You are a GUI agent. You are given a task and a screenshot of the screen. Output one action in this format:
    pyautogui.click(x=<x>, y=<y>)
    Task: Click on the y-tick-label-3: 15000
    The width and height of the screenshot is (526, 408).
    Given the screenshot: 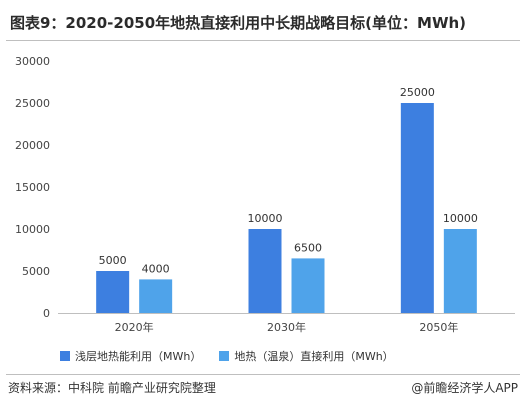 What is the action you would take?
    pyautogui.click(x=32, y=187)
    